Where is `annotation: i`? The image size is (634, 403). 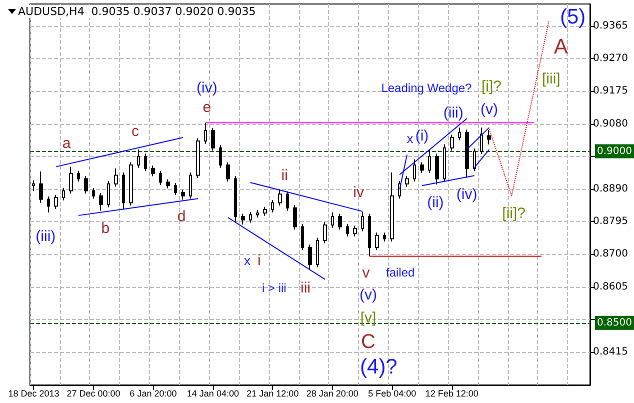
annotation: i is located at coordinates (259, 260).